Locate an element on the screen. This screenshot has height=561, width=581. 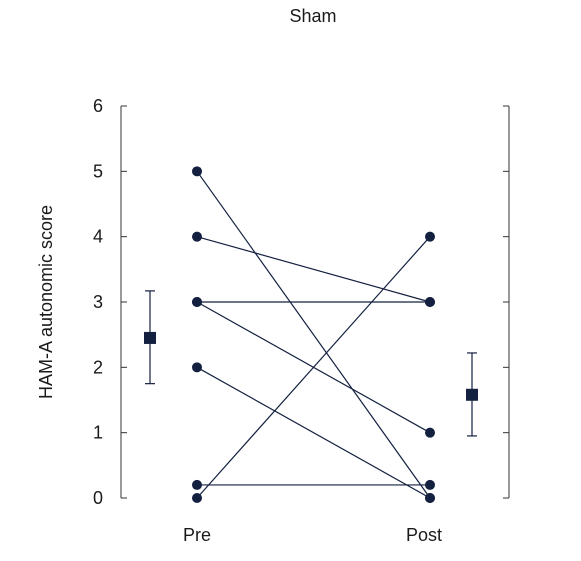
y-tick-label: 5 is located at coordinates (98, 171).